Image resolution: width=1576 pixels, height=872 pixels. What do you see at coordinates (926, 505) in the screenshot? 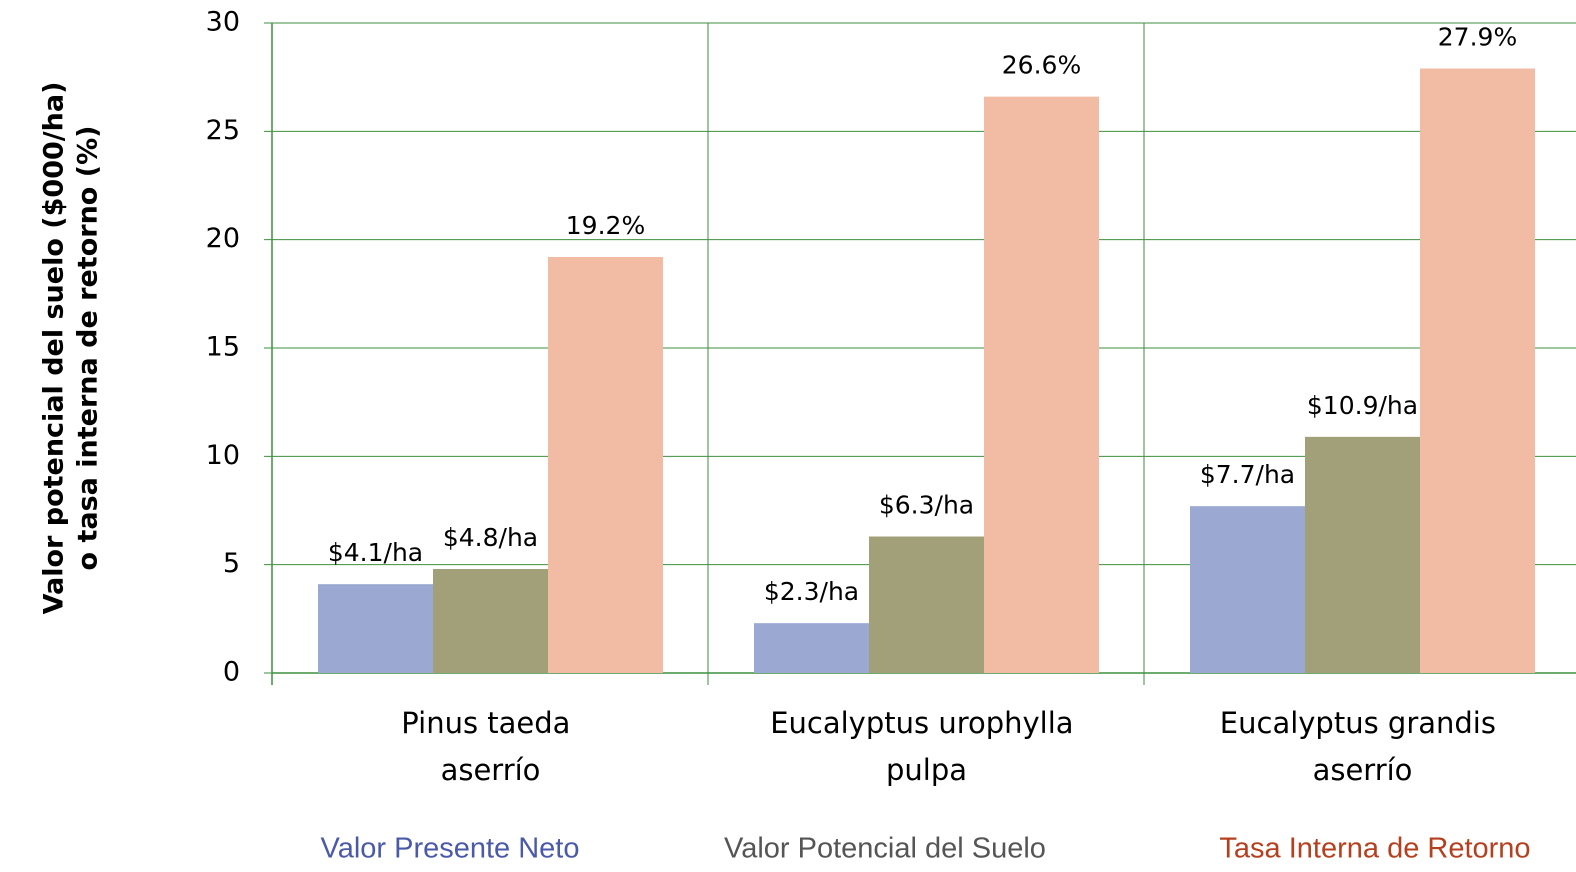
I see `value-label: $6.3/ha` at bounding box center [926, 505].